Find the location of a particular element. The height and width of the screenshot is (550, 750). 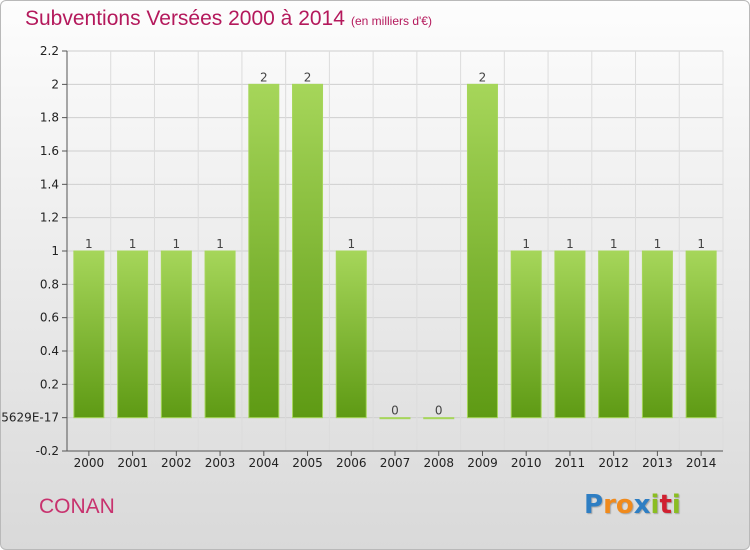

x-tick-label: 2010 is located at coordinates (526, 463).